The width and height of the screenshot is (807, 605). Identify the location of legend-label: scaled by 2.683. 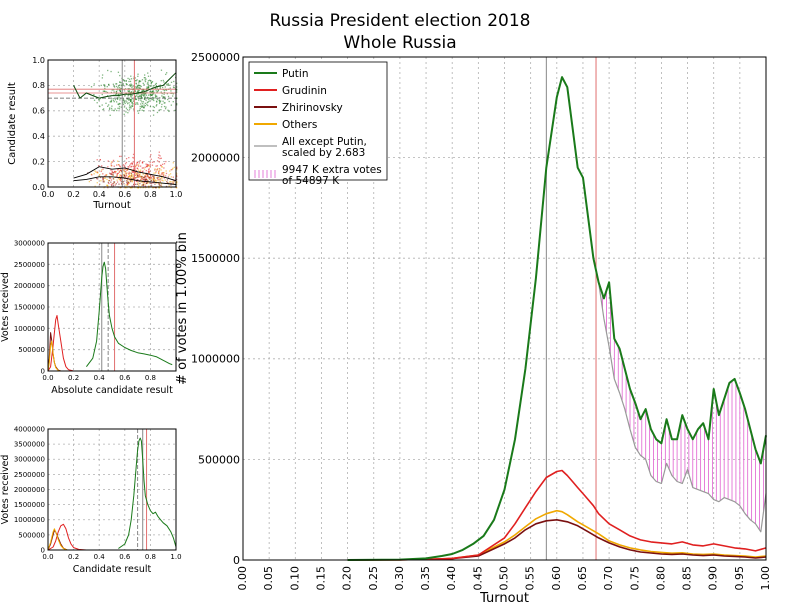
(323, 153).